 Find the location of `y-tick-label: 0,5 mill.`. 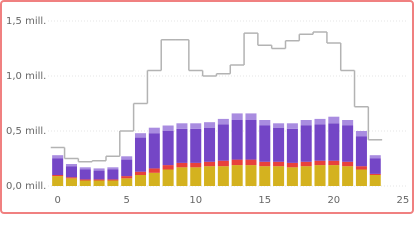

y-tick-label: 0,5 mill. is located at coordinates (26, 131).